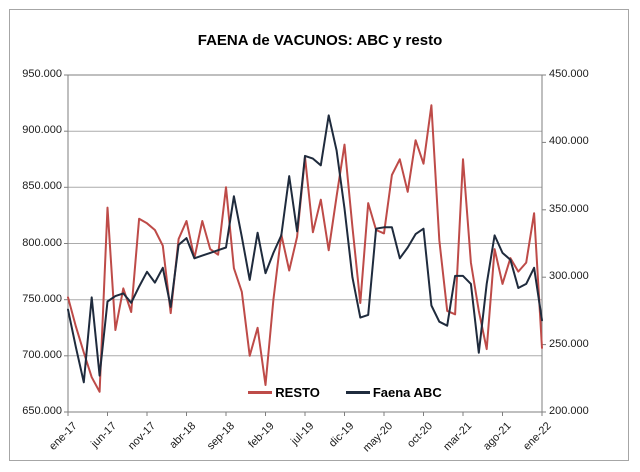 The width and height of the screenshot is (640, 472). I want to click on chart-title: FAENA de VACUNOS: ABC y resto, so click(320, 40).